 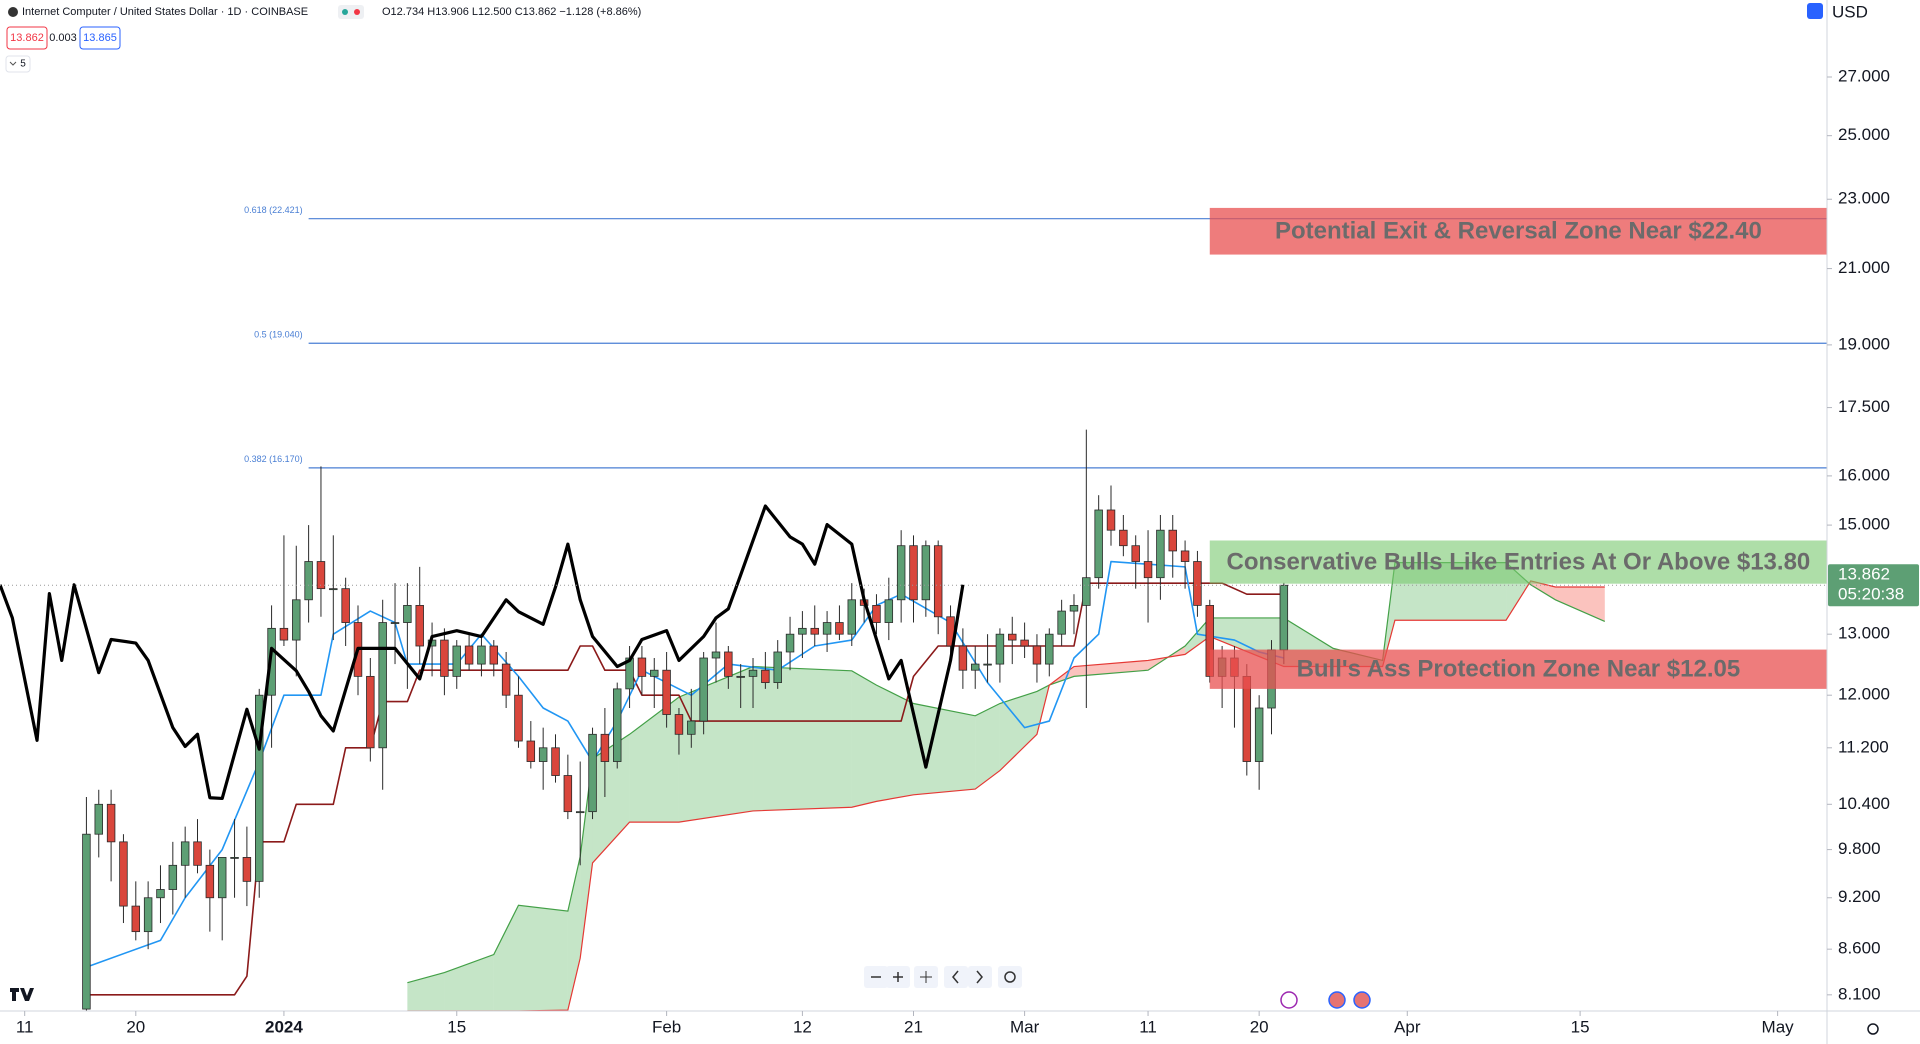 What do you see at coordinates (1815, 11) in the screenshot?
I see `currency-icon` at bounding box center [1815, 11].